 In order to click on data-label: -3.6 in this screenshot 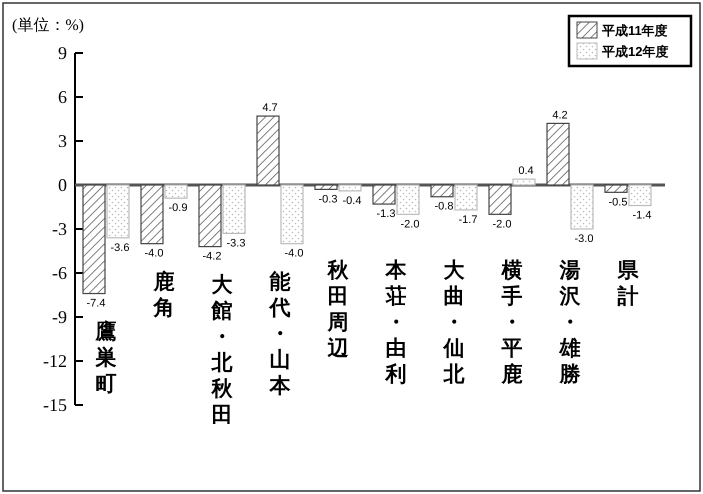, I will do `click(120, 248)`.